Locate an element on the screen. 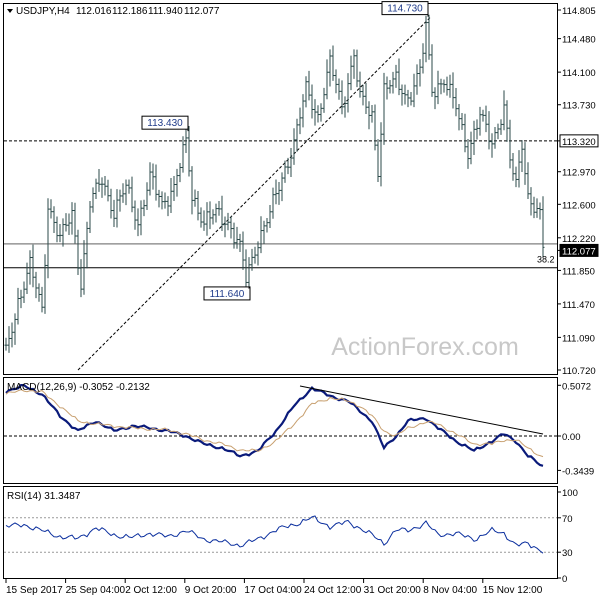 The width and height of the screenshot is (600, 600). svg-text: 8 Nov 04:00 is located at coordinates (450, 590).